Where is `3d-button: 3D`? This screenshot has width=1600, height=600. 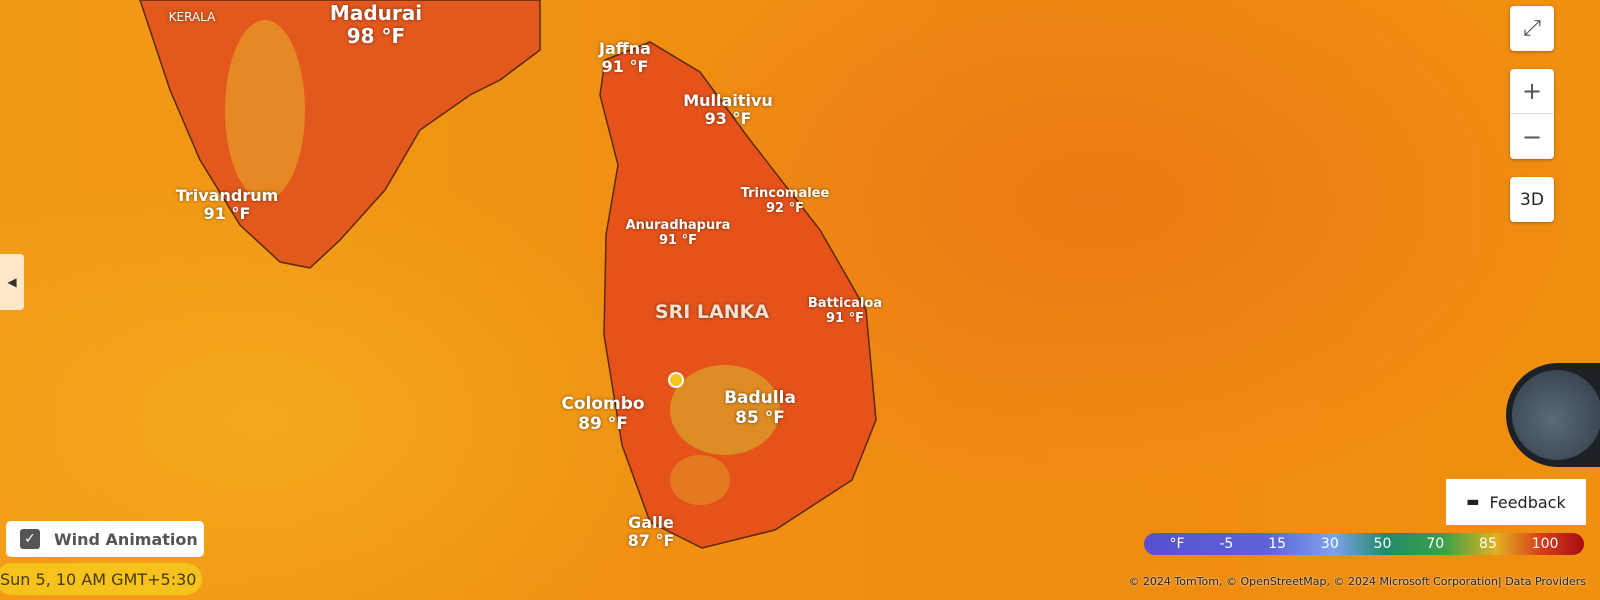 3d-button: 3D is located at coordinates (1532, 199).